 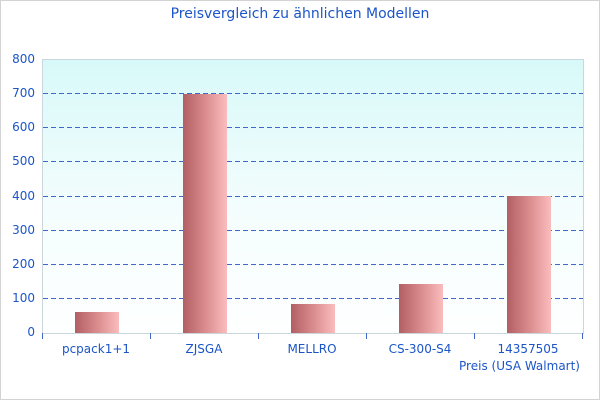 What do you see at coordinates (23, 59) in the screenshot?
I see `y-axis-label-800: 800` at bounding box center [23, 59].